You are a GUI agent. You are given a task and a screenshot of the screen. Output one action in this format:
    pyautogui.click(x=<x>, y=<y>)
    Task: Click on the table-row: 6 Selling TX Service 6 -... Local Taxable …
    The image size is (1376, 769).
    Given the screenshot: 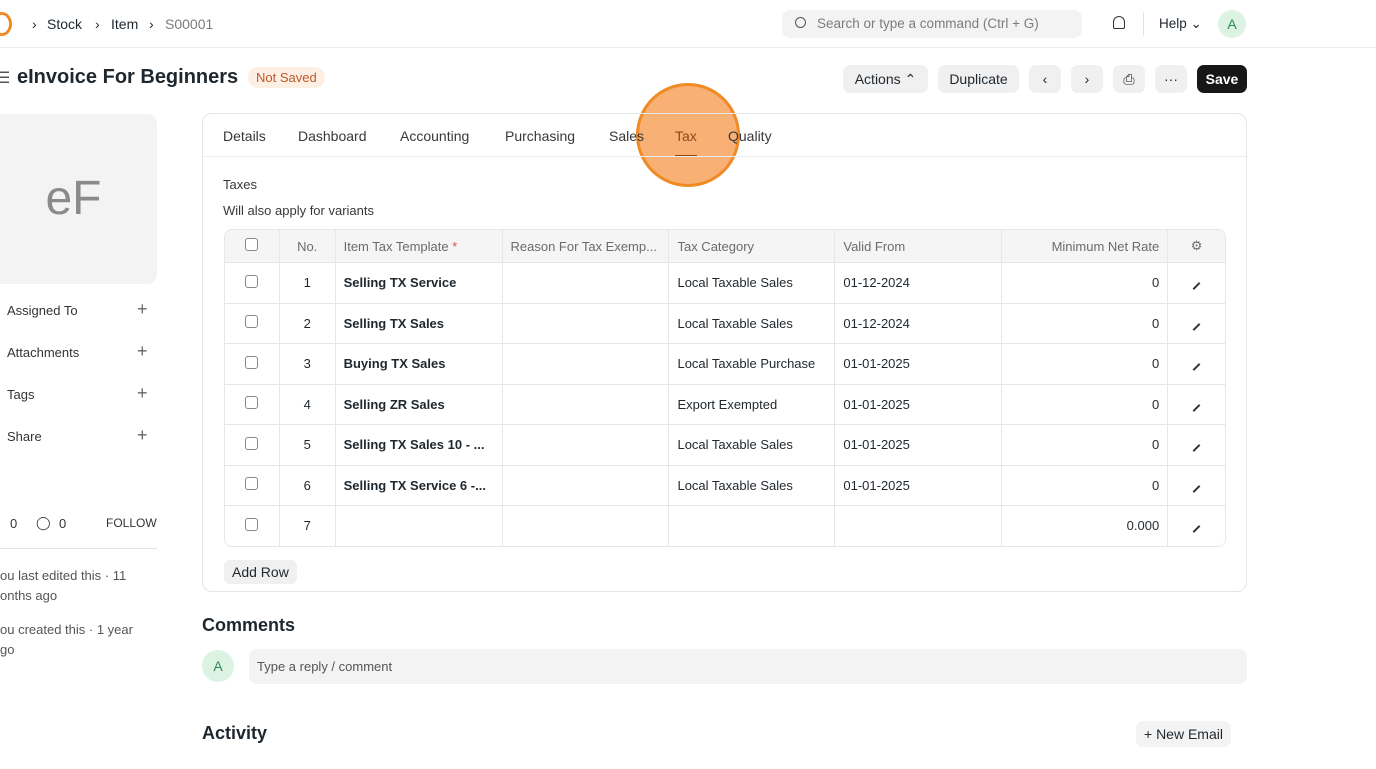 What is the action you would take?
    pyautogui.click(x=725, y=484)
    